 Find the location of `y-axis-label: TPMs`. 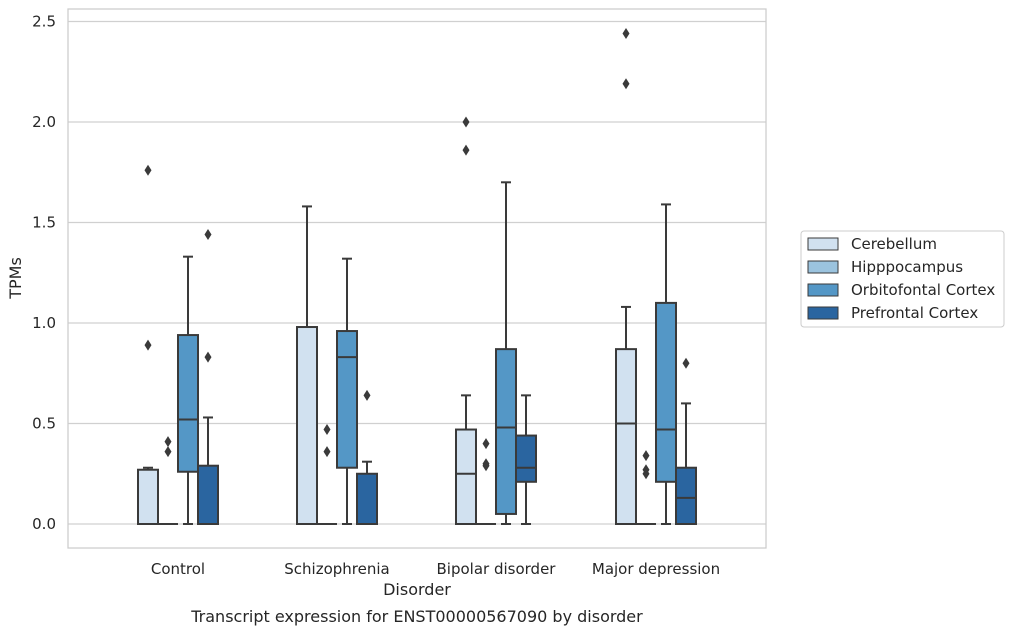

y-axis-label: TPMs is located at coordinates (15, 278).